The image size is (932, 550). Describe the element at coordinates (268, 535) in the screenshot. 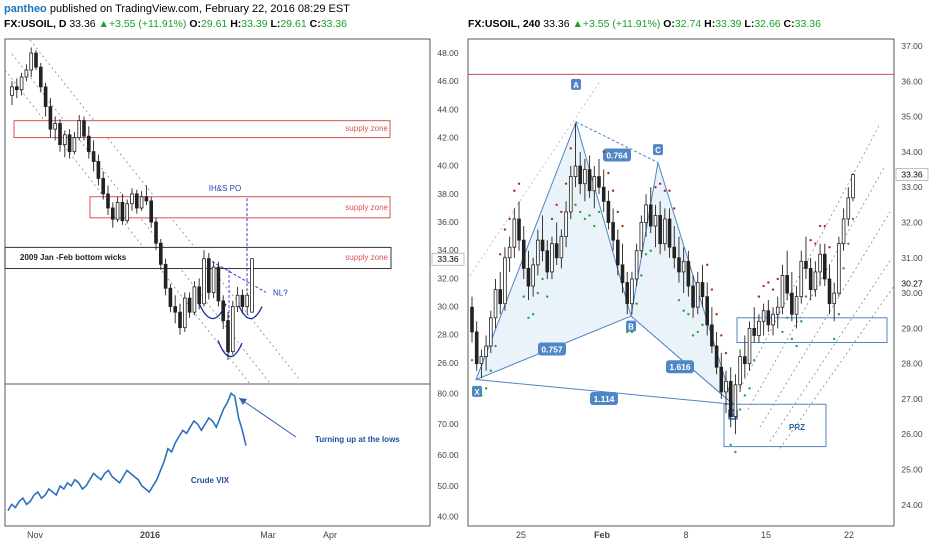

I see `x-tick-label: Mar` at that location.